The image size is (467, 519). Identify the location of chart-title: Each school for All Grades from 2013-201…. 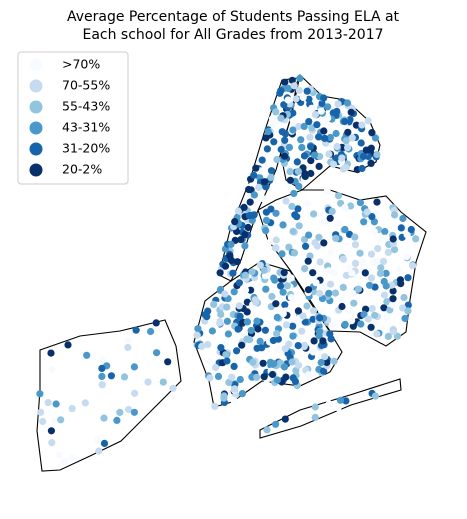
(232, 35).